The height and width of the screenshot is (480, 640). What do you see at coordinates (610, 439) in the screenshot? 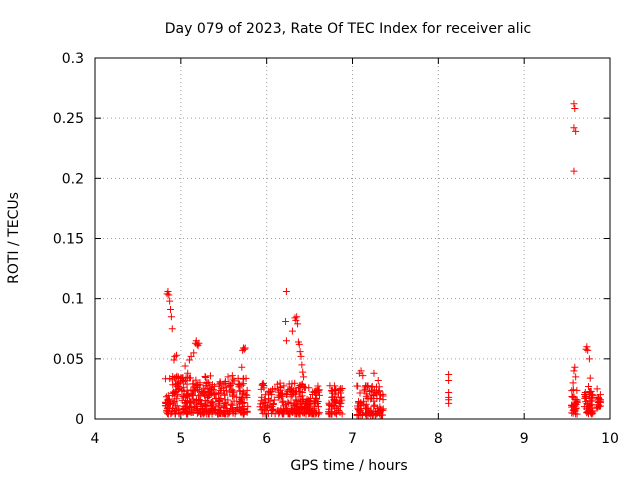
I see `x-tick-label: 10` at bounding box center [610, 439].